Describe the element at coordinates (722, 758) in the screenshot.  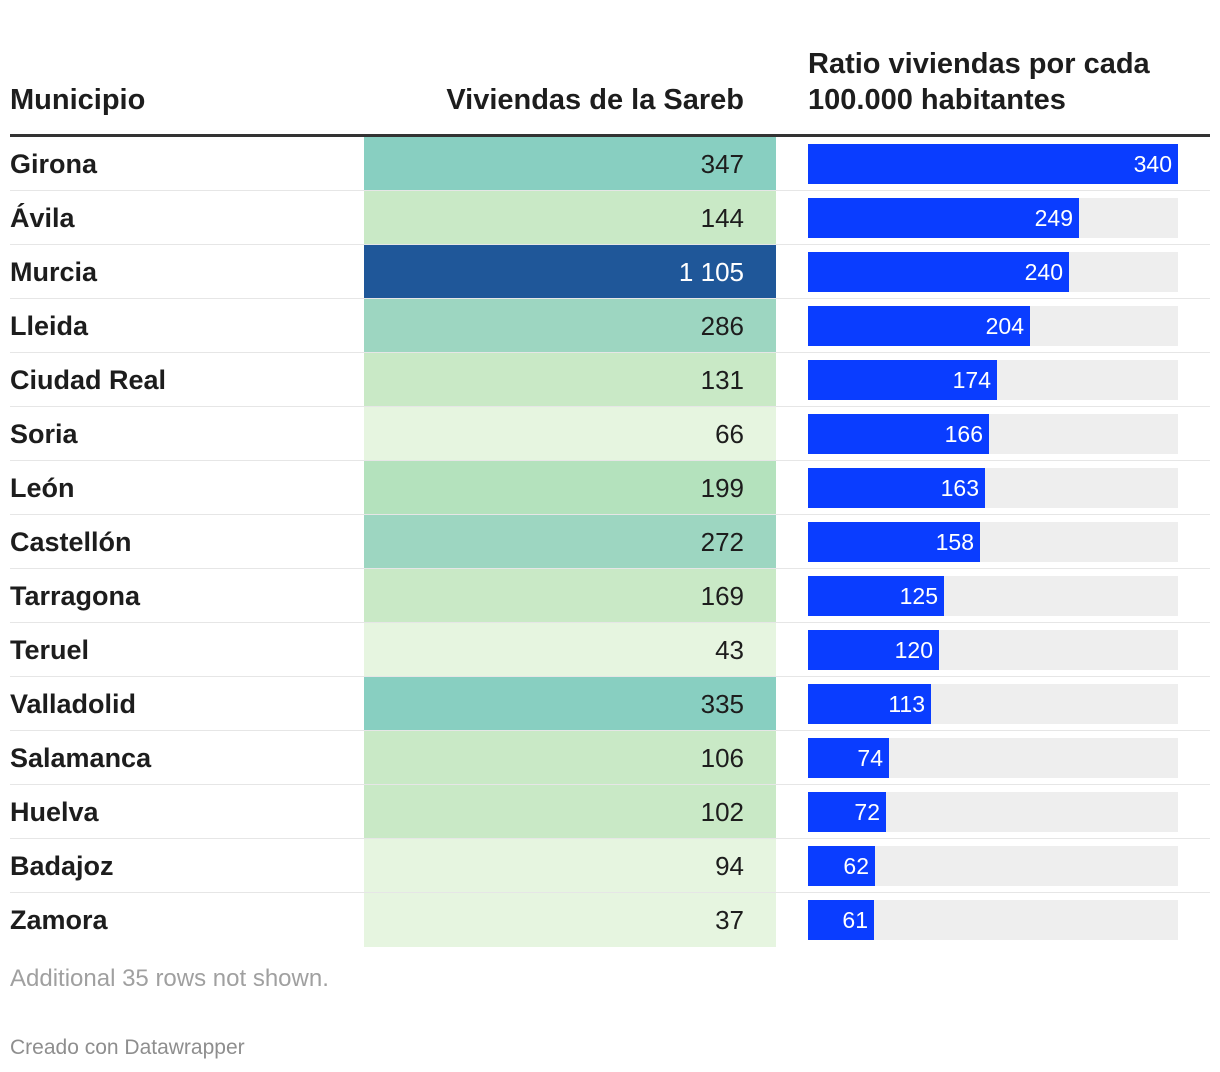
I see `viviendas-value: 106` at that location.